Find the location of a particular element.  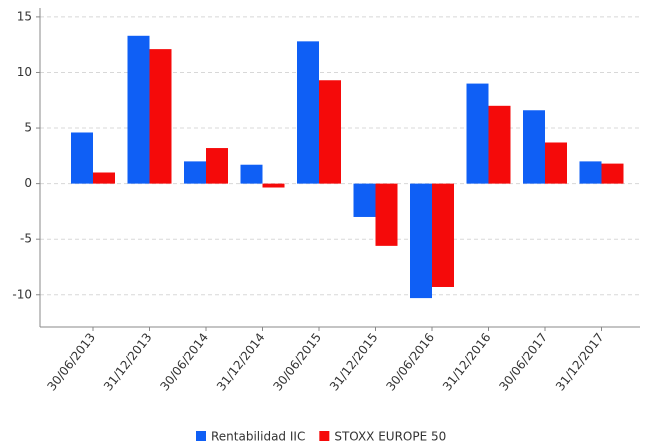

y-tick-label: 0 is located at coordinates (28, 183).